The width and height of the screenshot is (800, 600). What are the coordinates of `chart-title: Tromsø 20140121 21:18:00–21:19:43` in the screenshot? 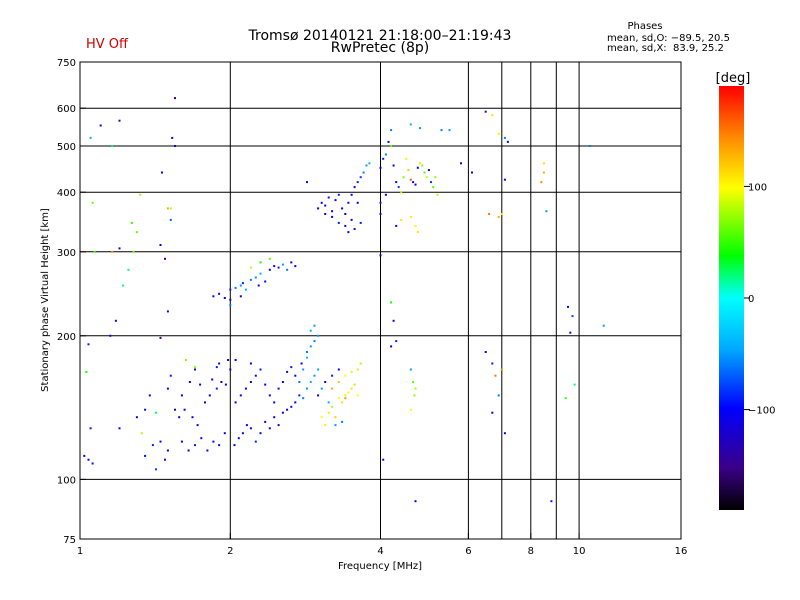 It's located at (380, 36).